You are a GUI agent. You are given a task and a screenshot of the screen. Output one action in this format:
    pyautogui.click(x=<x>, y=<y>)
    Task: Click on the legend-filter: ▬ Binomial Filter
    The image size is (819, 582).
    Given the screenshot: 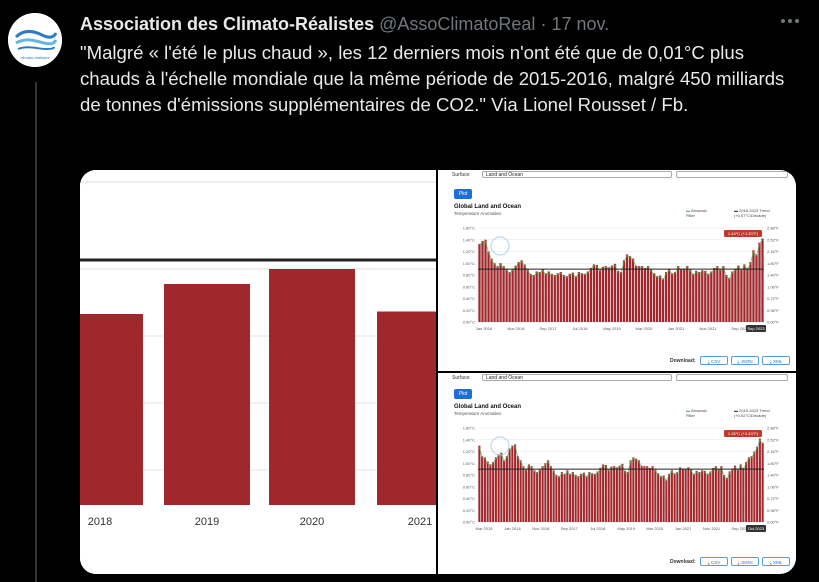 What is the action you would take?
    pyautogui.click(x=696, y=413)
    